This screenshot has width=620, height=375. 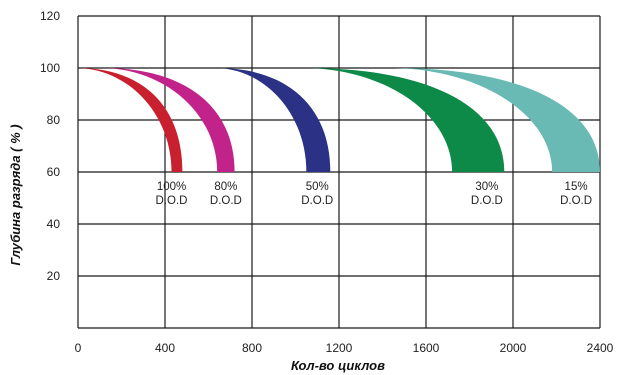 What do you see at coordinates (78, 348) in the screenshot?
I see `x-tick-label: 0` at bounding box center [78, 348].